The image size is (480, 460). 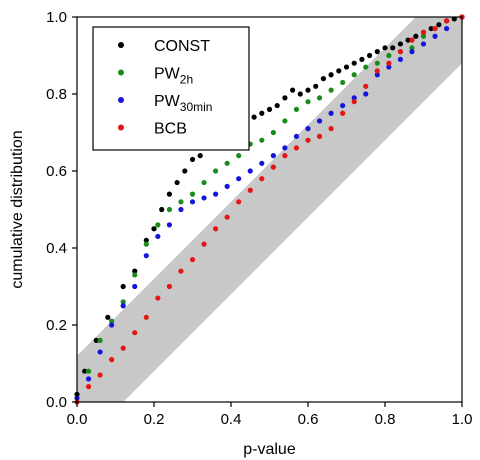 I want to click on y-tick-label: 0.2, so click(x=56, y=325).